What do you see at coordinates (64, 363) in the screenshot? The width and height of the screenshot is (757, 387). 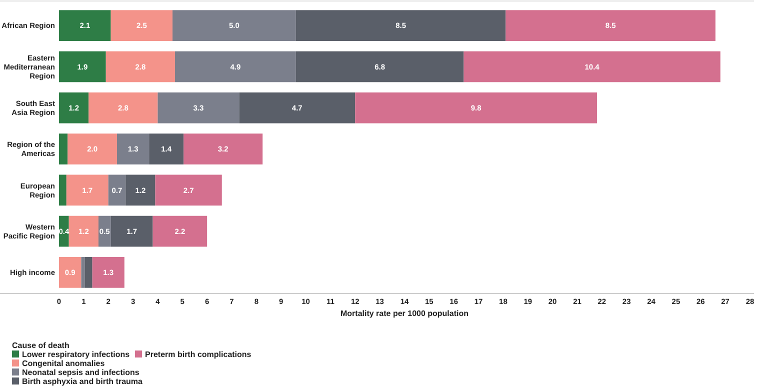 I see `legend-label: Congenital anomalies` at bounding box center [64, 363].